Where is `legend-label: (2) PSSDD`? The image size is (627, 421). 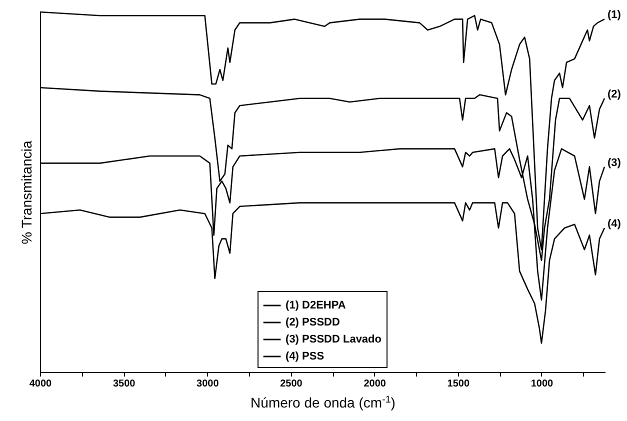 legend-label: (2) PSSDD is located at coordinates (313, 322).